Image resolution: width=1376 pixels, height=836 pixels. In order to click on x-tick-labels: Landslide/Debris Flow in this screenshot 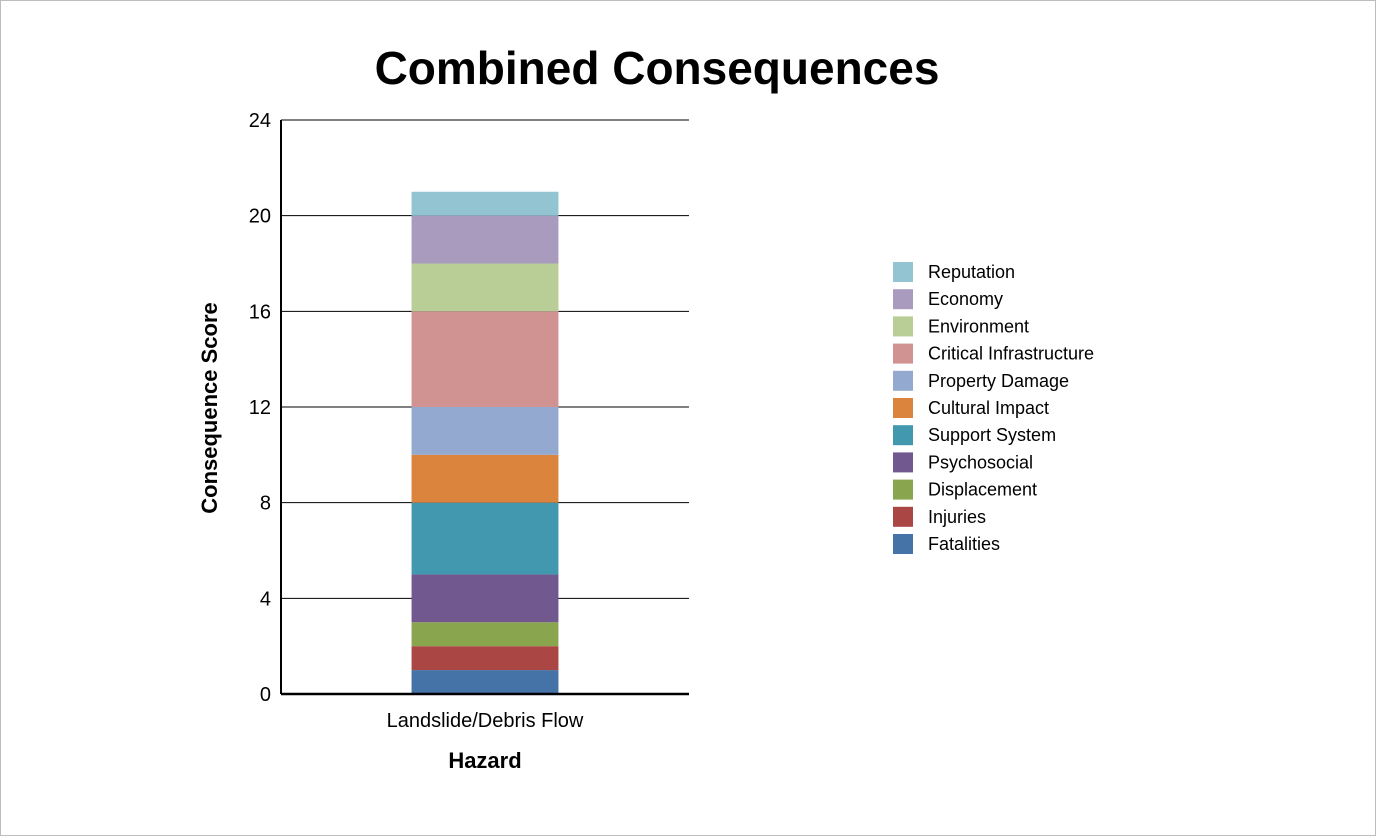, I will do `click(485, 721)`.